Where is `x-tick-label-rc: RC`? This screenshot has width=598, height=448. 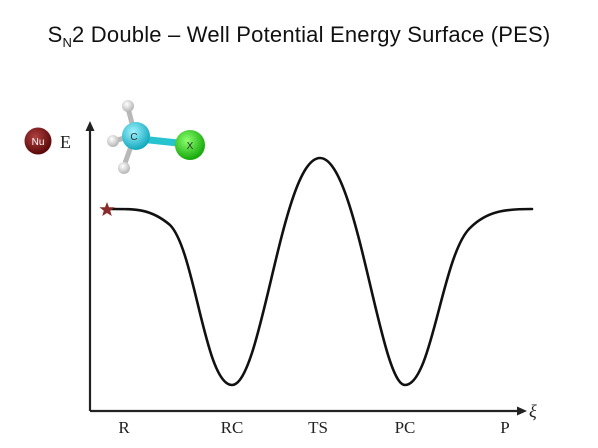
x-tick-label-rc: RC is located at coordinates (232, 427).